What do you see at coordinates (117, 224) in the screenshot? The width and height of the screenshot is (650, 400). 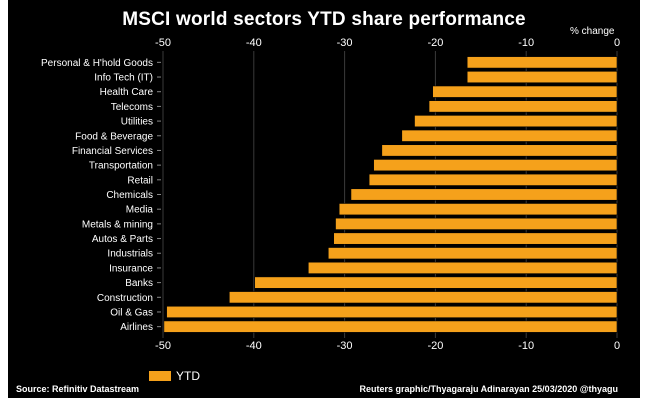 I see `category-label: Metals & mining` at bounding box center [117, 224].